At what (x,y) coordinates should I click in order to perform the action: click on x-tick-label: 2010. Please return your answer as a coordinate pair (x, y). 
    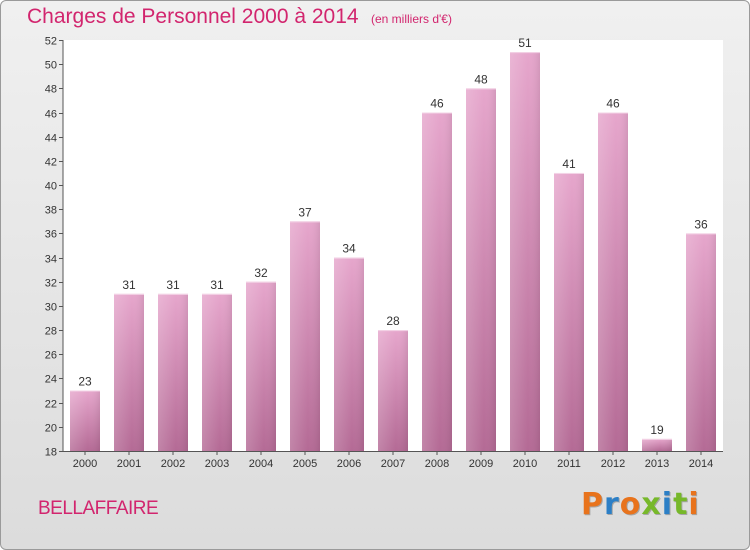
    Looking at the image, I should click on (525, 464).